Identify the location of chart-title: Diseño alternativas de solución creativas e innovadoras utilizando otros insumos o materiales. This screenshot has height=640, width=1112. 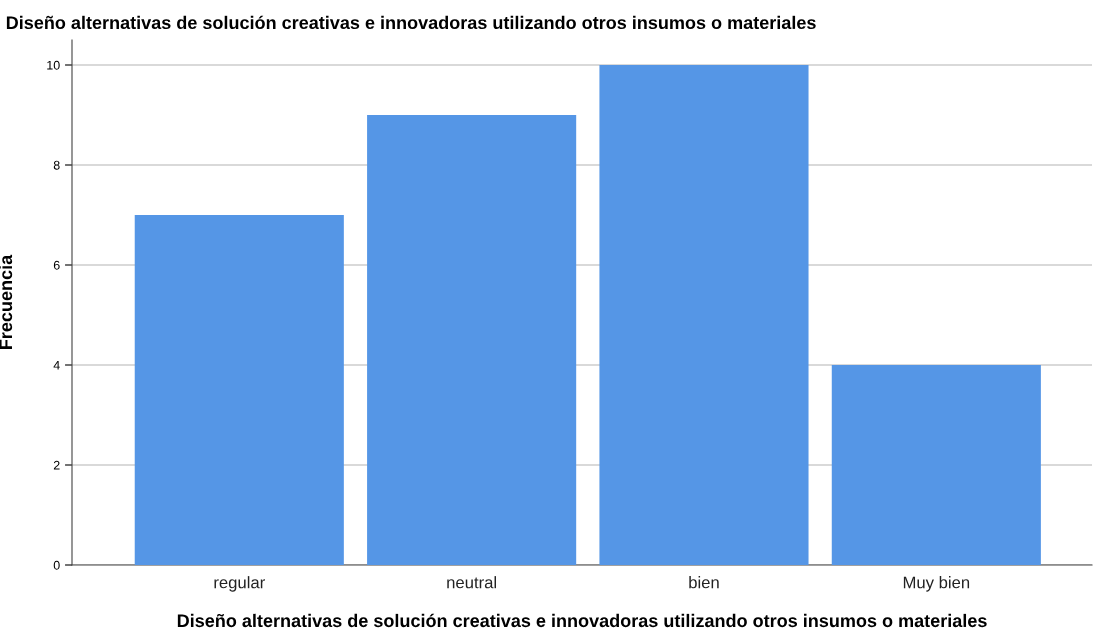
(411, 22).